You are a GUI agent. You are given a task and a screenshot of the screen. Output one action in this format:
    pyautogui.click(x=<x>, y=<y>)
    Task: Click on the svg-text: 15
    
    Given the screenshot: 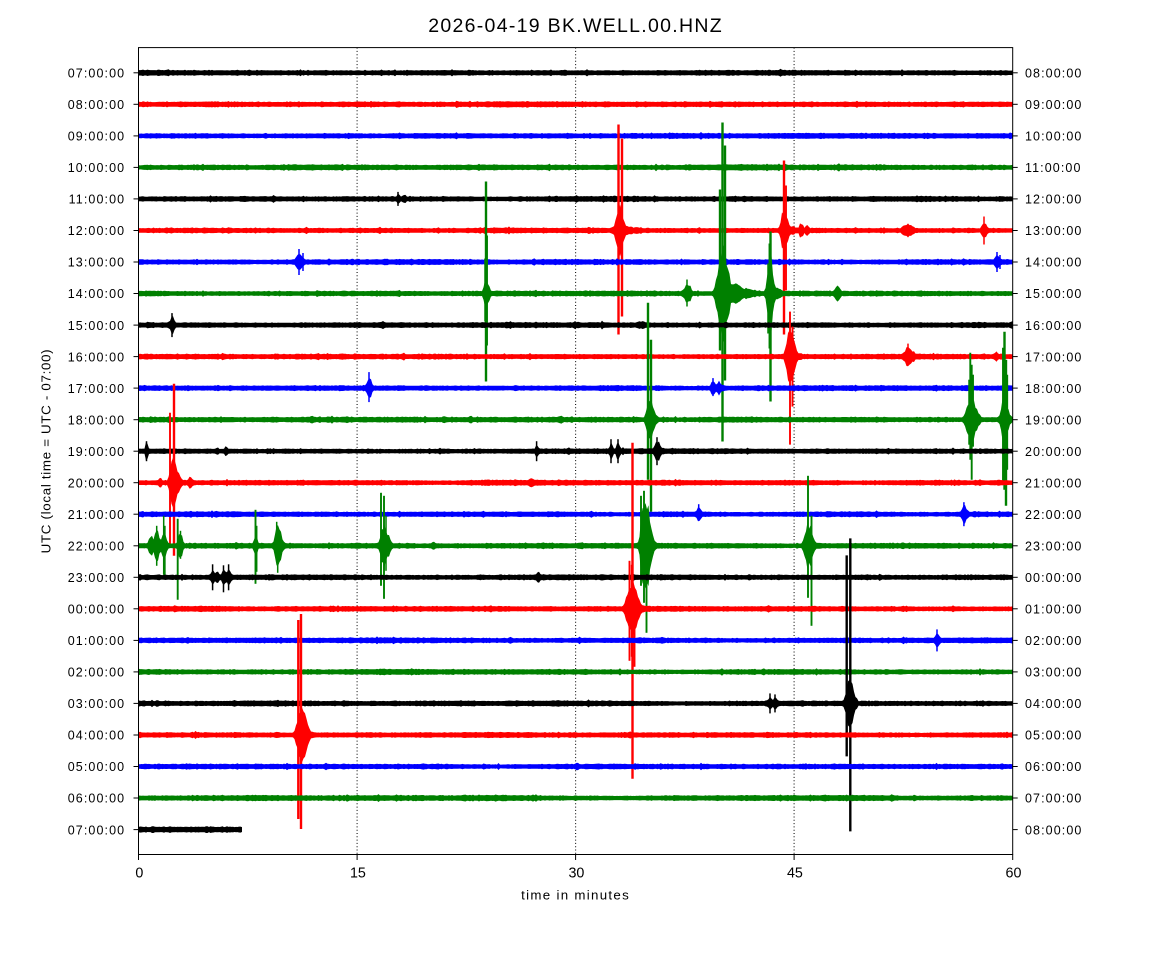 What is the action you would take?
    pyautogui.click(x=358, y=874)
    